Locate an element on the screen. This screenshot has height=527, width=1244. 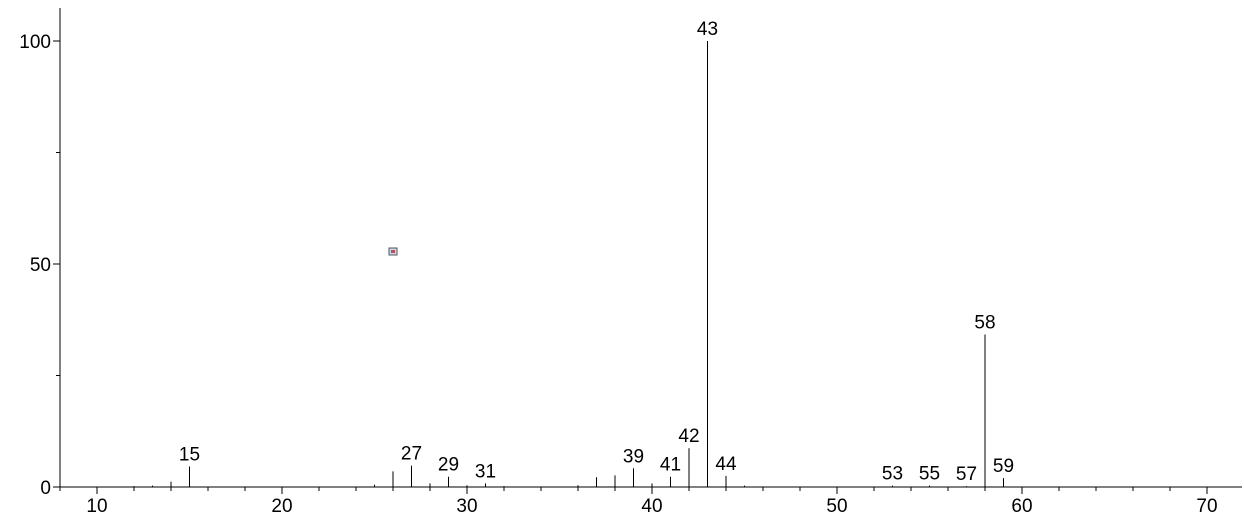
peak-label: 58 is located at coordinates (984, 322).